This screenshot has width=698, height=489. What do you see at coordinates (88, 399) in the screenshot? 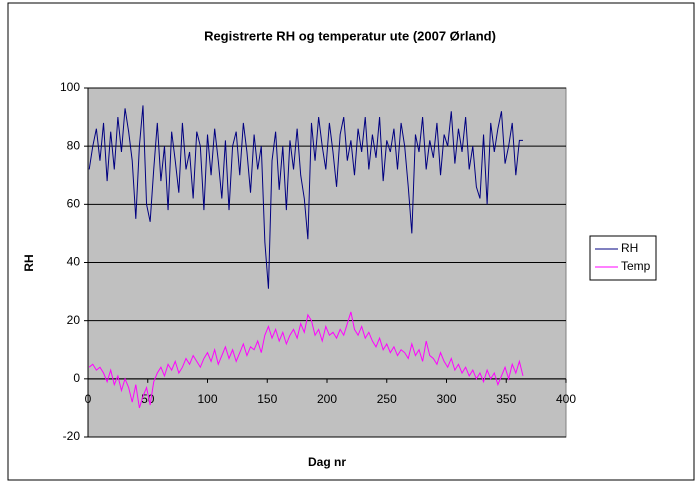
I see `x-tick-label: 0` at bounding box center [88, 399].